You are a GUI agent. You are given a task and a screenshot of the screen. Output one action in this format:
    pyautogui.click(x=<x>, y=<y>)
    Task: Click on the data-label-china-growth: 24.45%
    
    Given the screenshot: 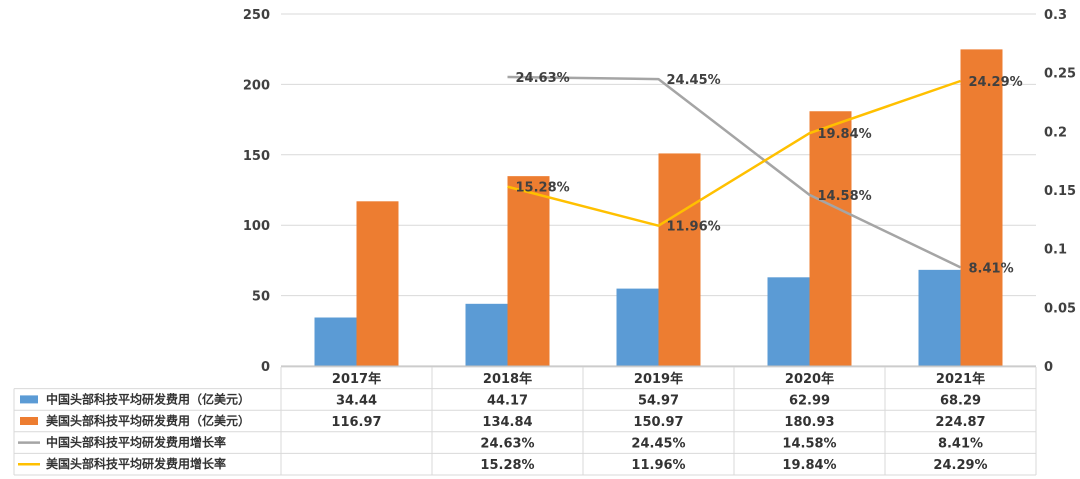 What is the action you would take?
    pyautogui.click(x=694, y=80)
    